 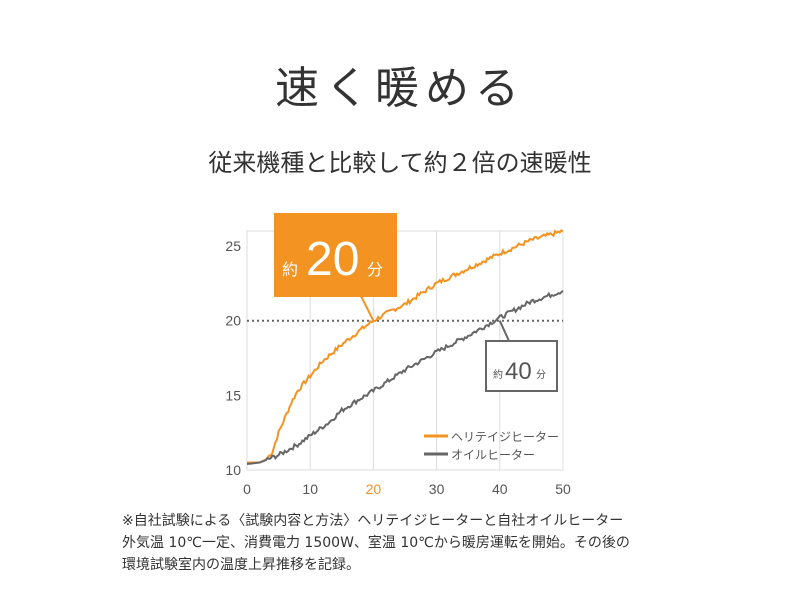 I want to click on callout-value: 20, so click(x=332, y=259).